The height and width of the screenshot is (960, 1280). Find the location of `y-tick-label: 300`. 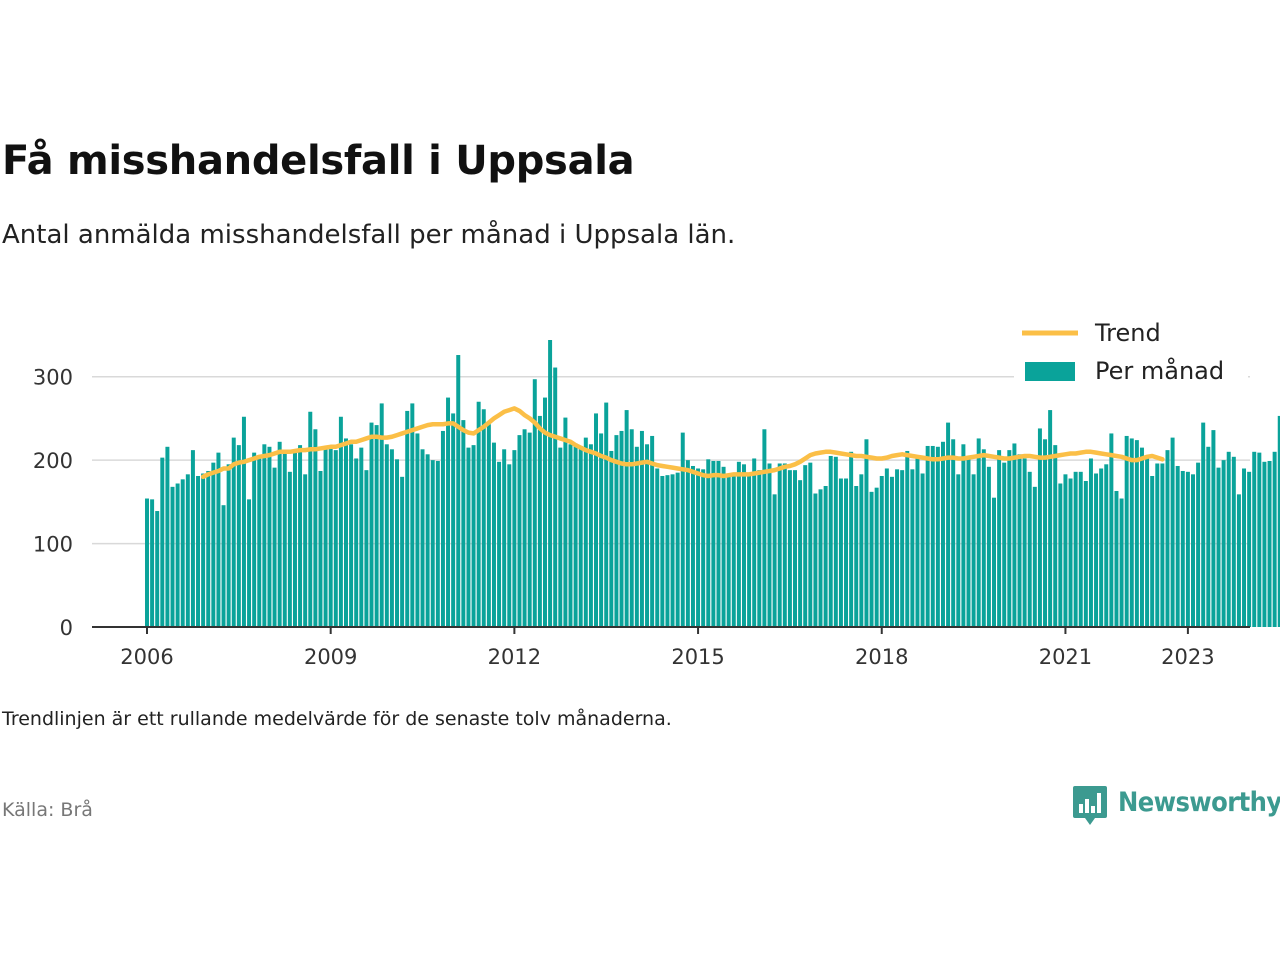

y-tick-label: 300 is located at coordinates (53, 378).